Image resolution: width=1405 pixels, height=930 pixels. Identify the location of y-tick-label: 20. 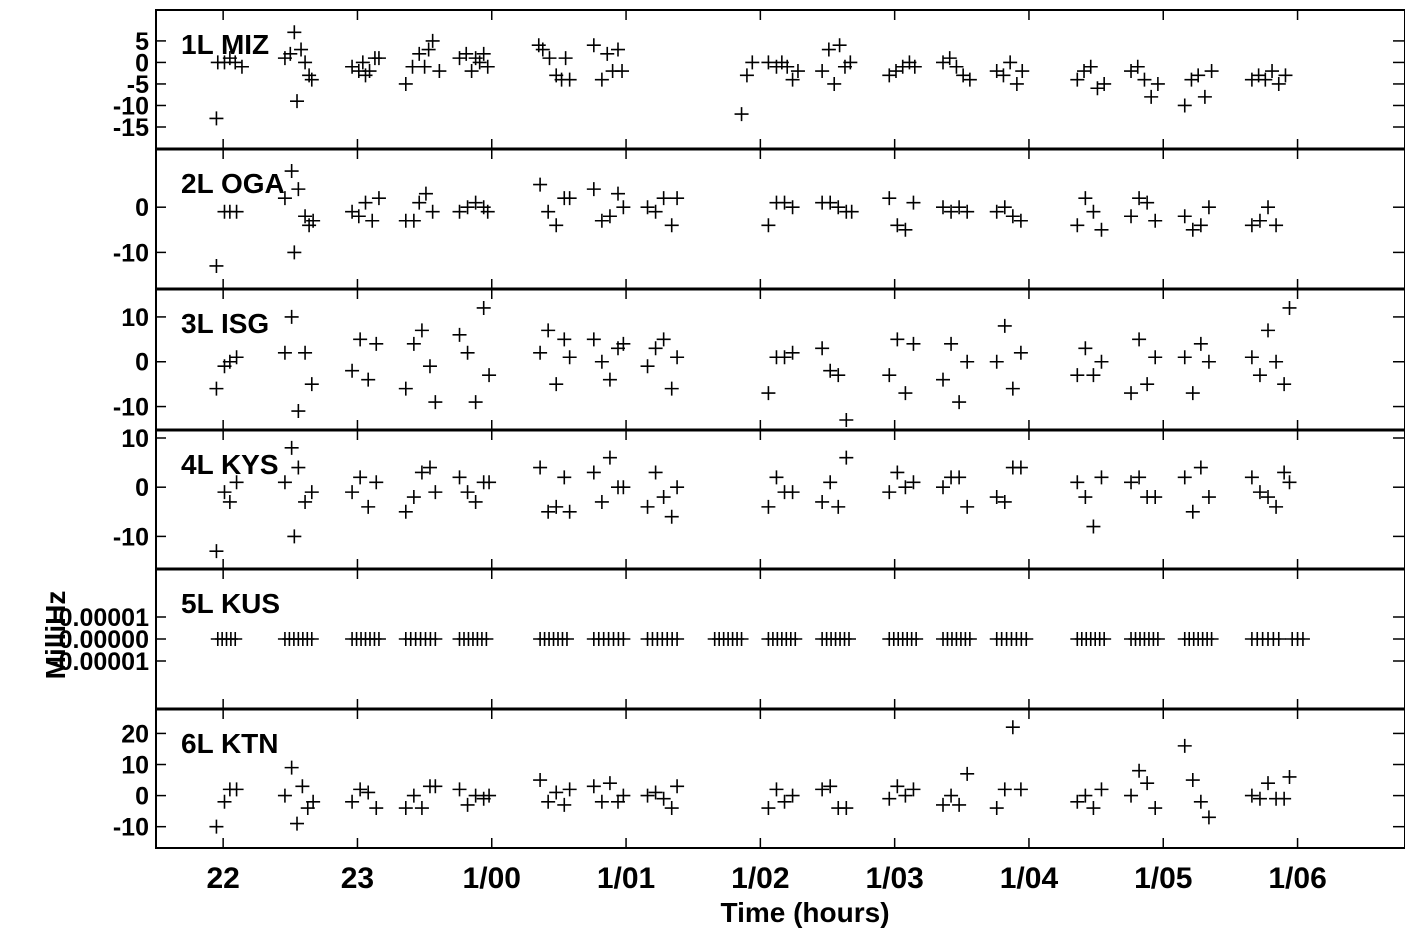
(135, 734).